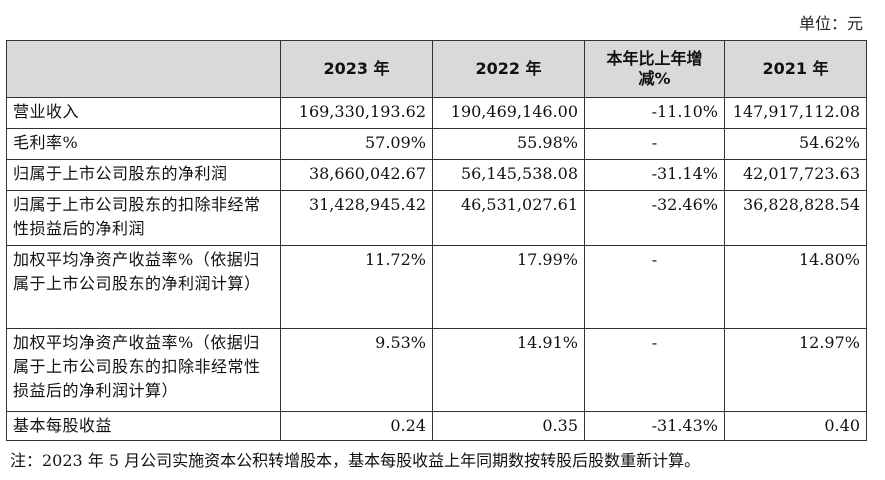  Describe the element at coordinates (795, 287) in the screenshot. I see `value-2021: 14.80%` at that location.